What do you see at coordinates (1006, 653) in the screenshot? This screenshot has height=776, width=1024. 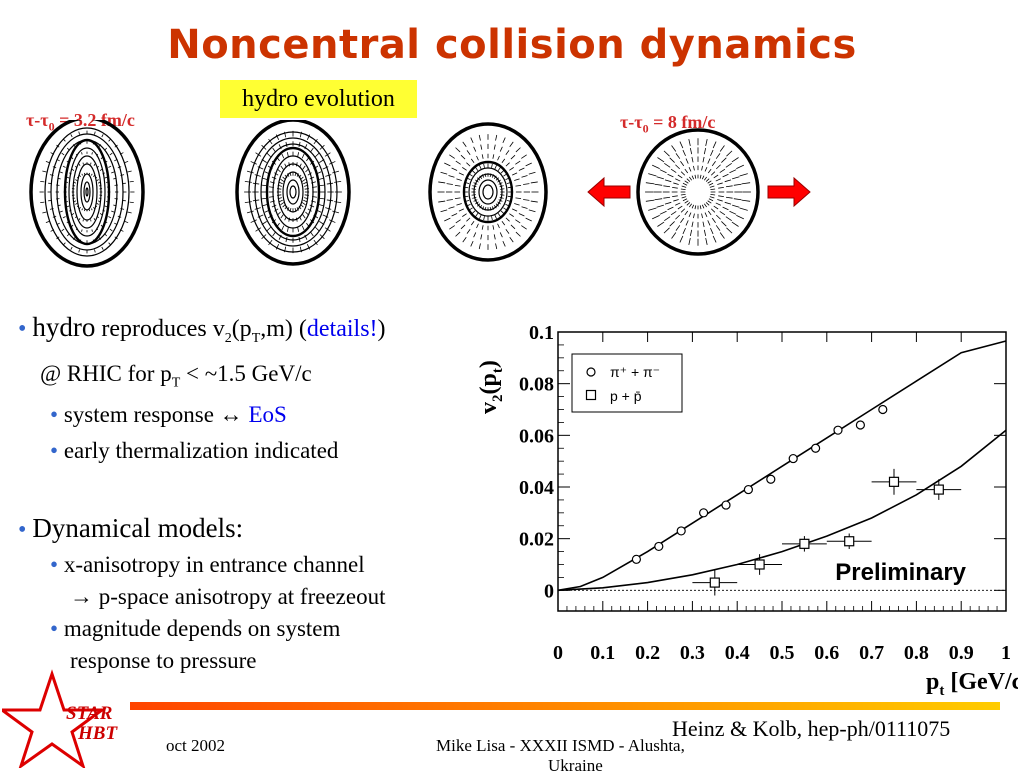 I see `x-tick-label: 1` at bounding box center [1006, 653].